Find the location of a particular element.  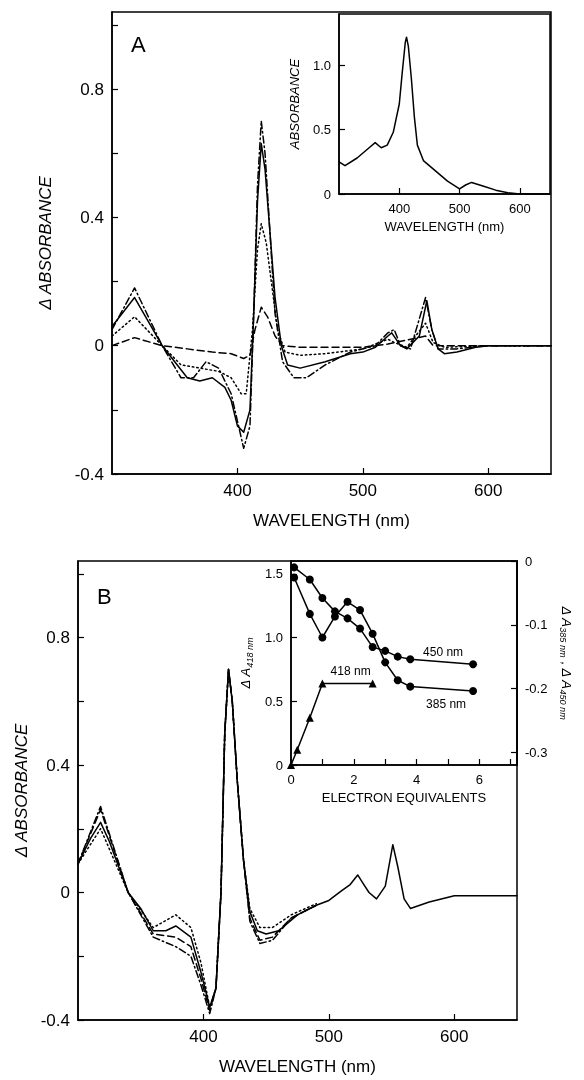

annotation: A is located at coordinates (138, 44).